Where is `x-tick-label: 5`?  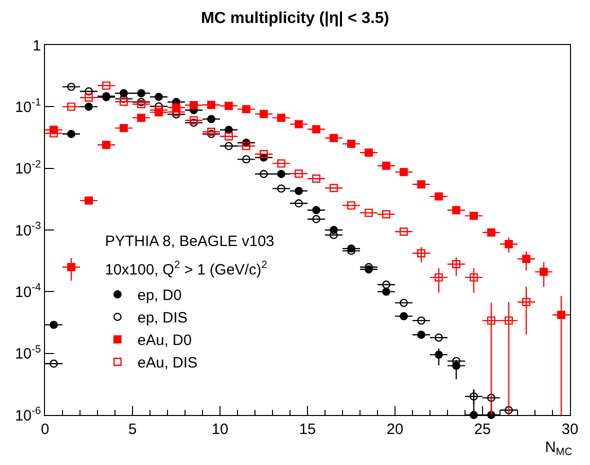
x-tick-label: 5 is located at coordinates (132, 429).